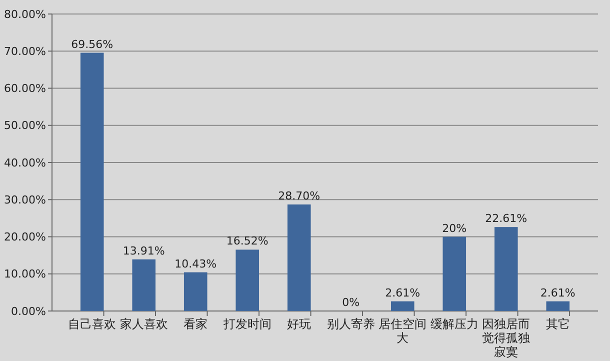 The image size is (610, 361). I want to click on x-tick-label: 家人喜欢, so click(144, 324).